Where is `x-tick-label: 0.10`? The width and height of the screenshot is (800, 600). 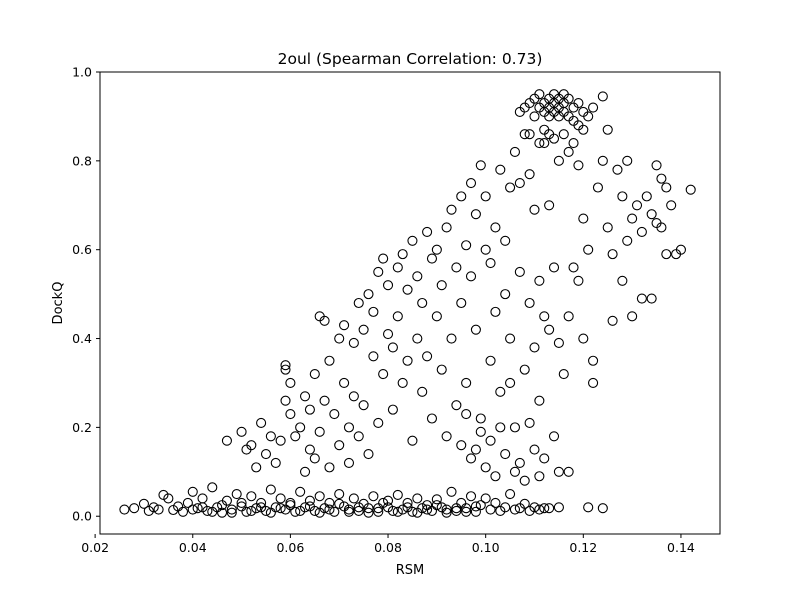
x-tick-label: 0.10 is located at coordinates (486, 547).